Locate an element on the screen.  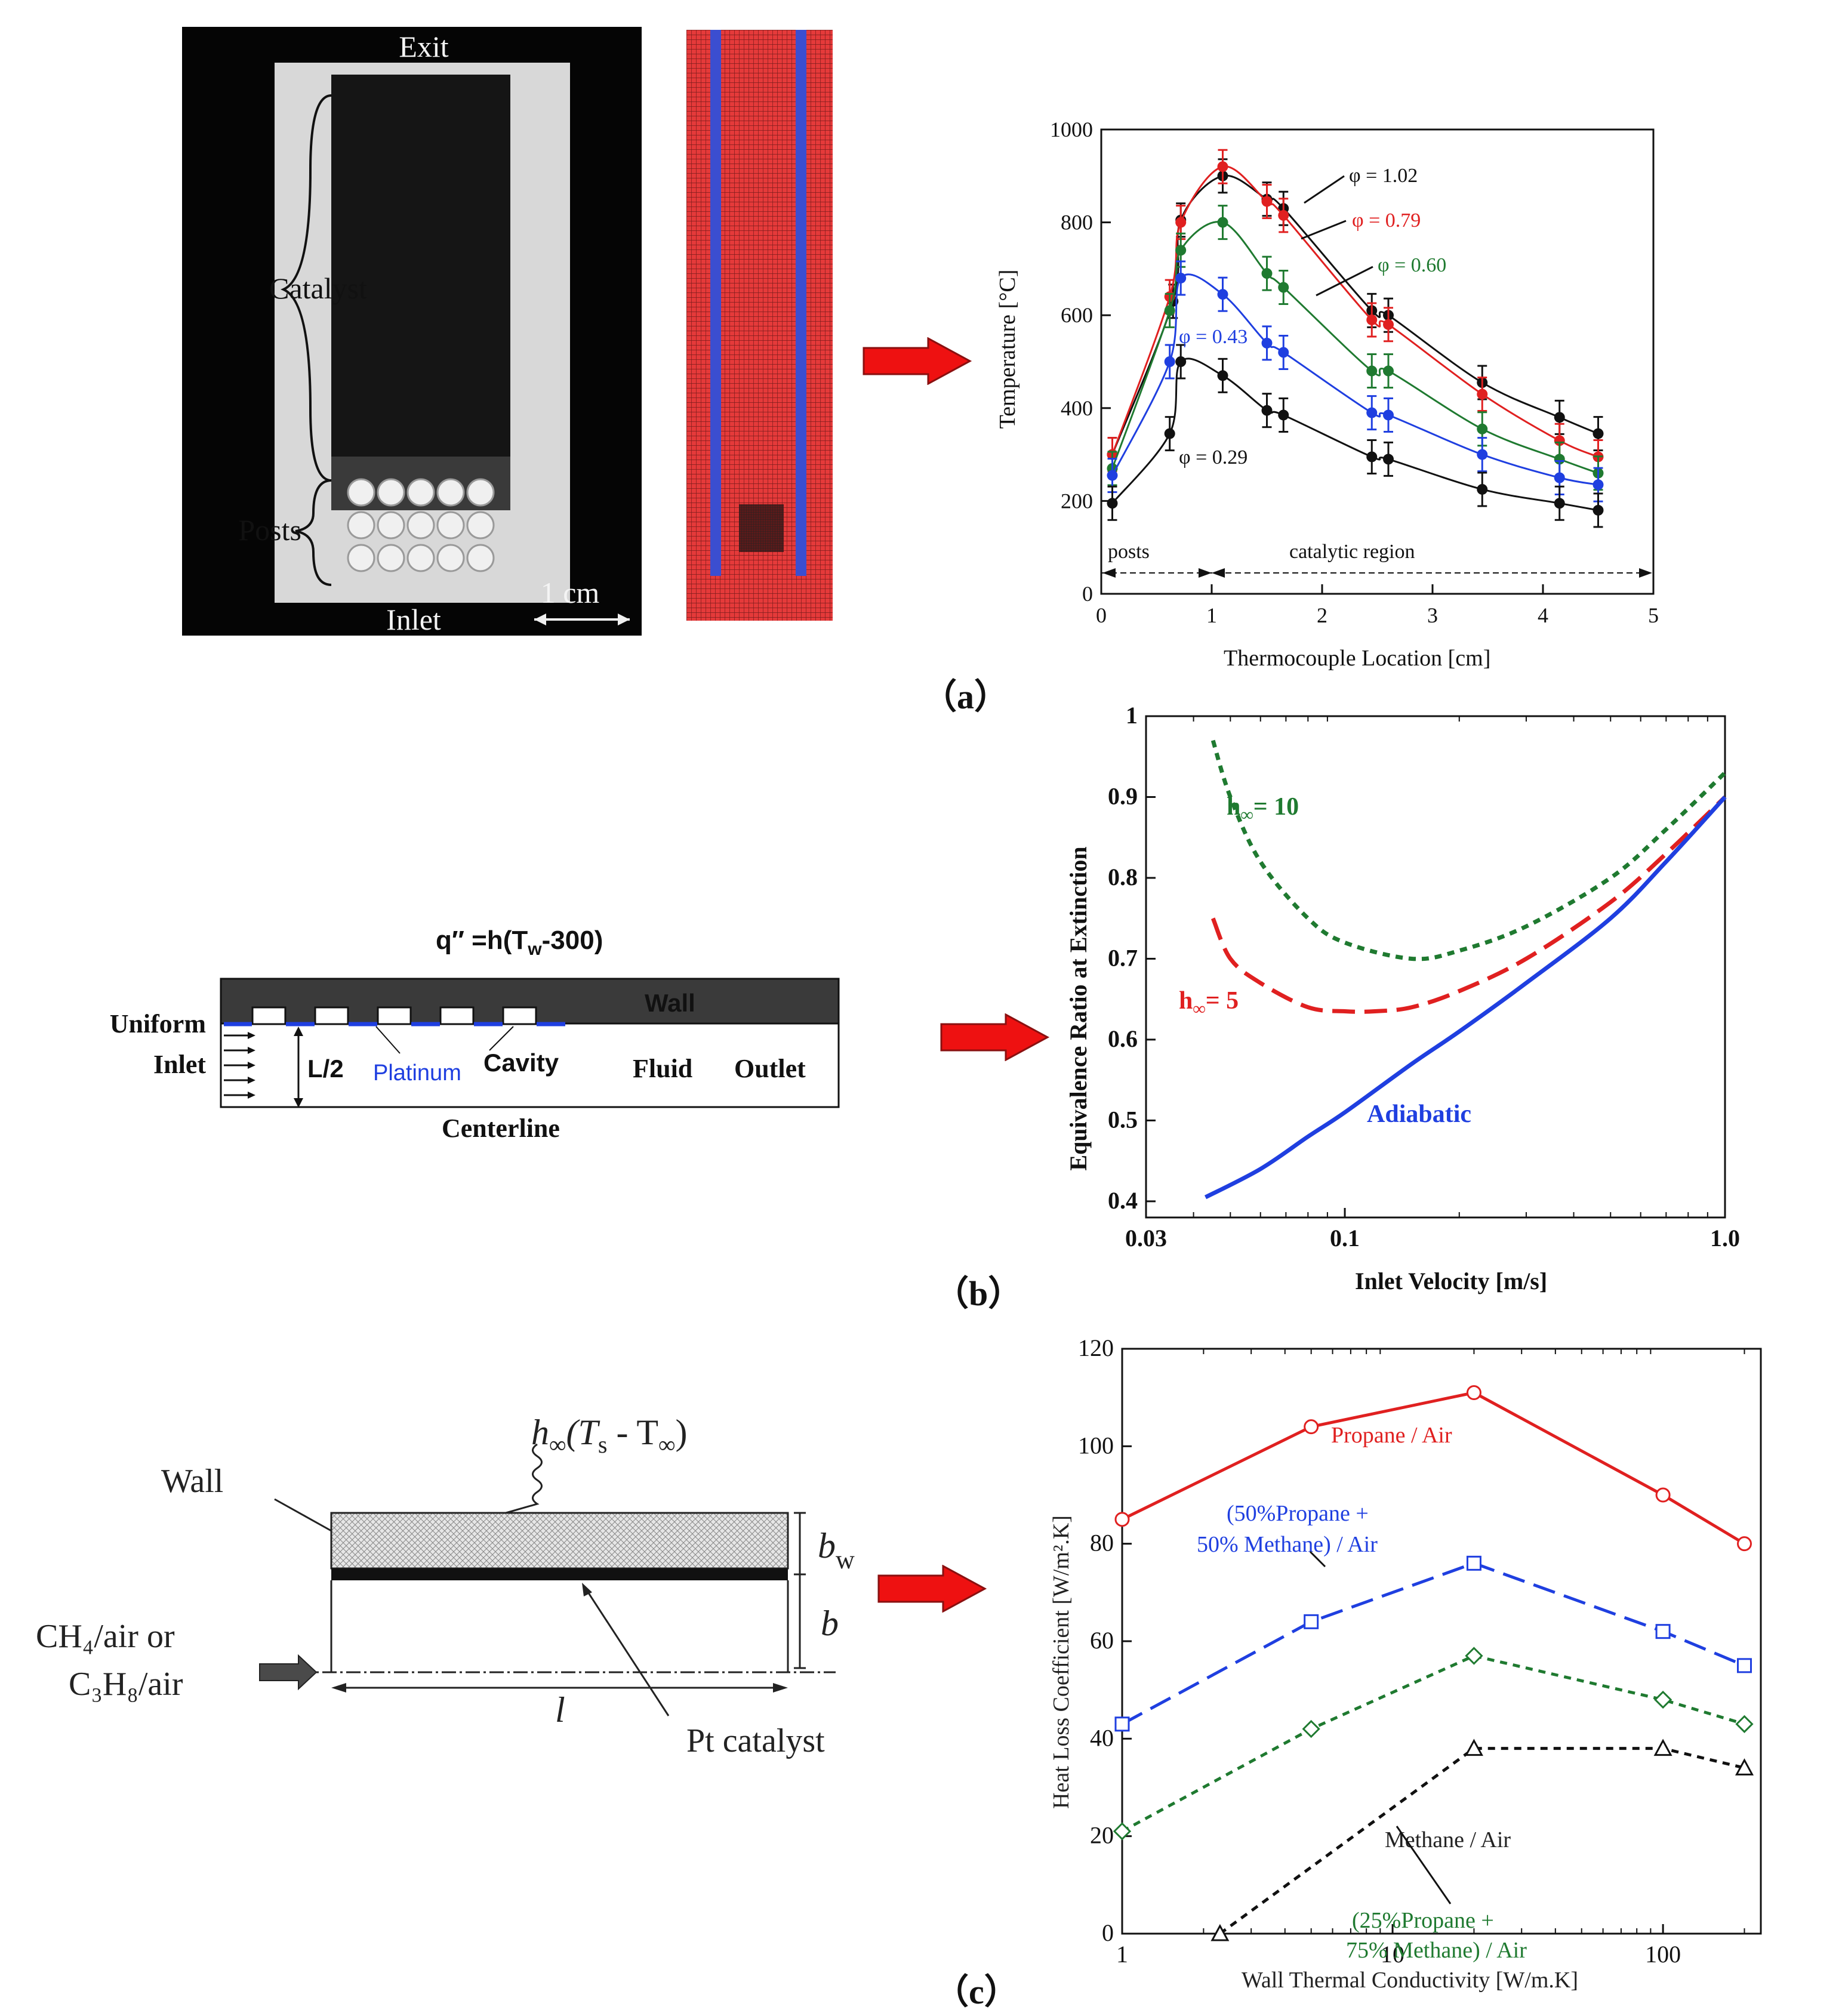
inlet-mixture-line1: CH₄/air or is located at coordinates (106, 1636).